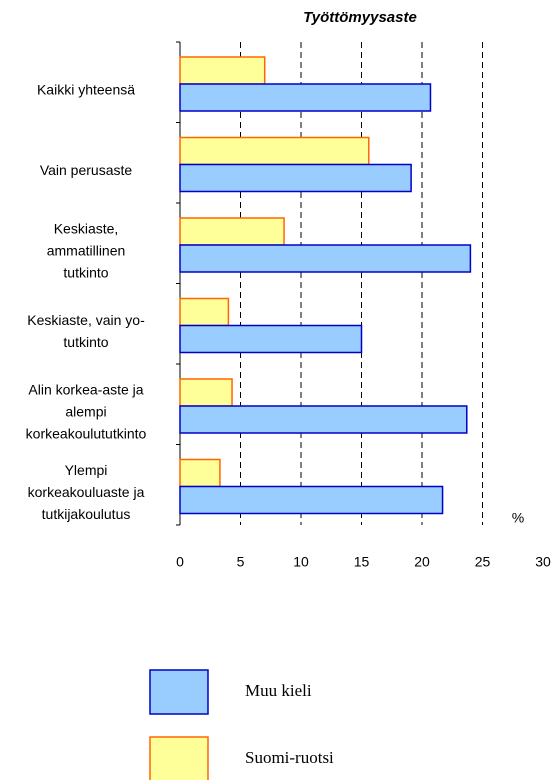  I want to click on y-tick-label: Keskiaste, vain yo-tutkinto, so click(86, 330).